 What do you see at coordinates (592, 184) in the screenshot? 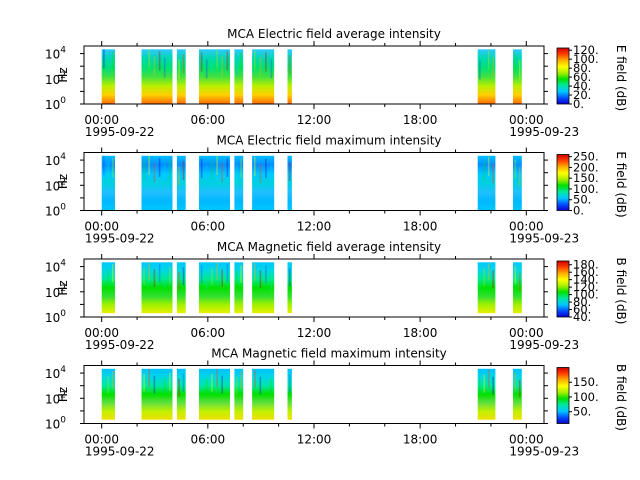
I see `colorbar: 0.50.100.150.200.250. E field (dB)` at bounding box center [592, 184].